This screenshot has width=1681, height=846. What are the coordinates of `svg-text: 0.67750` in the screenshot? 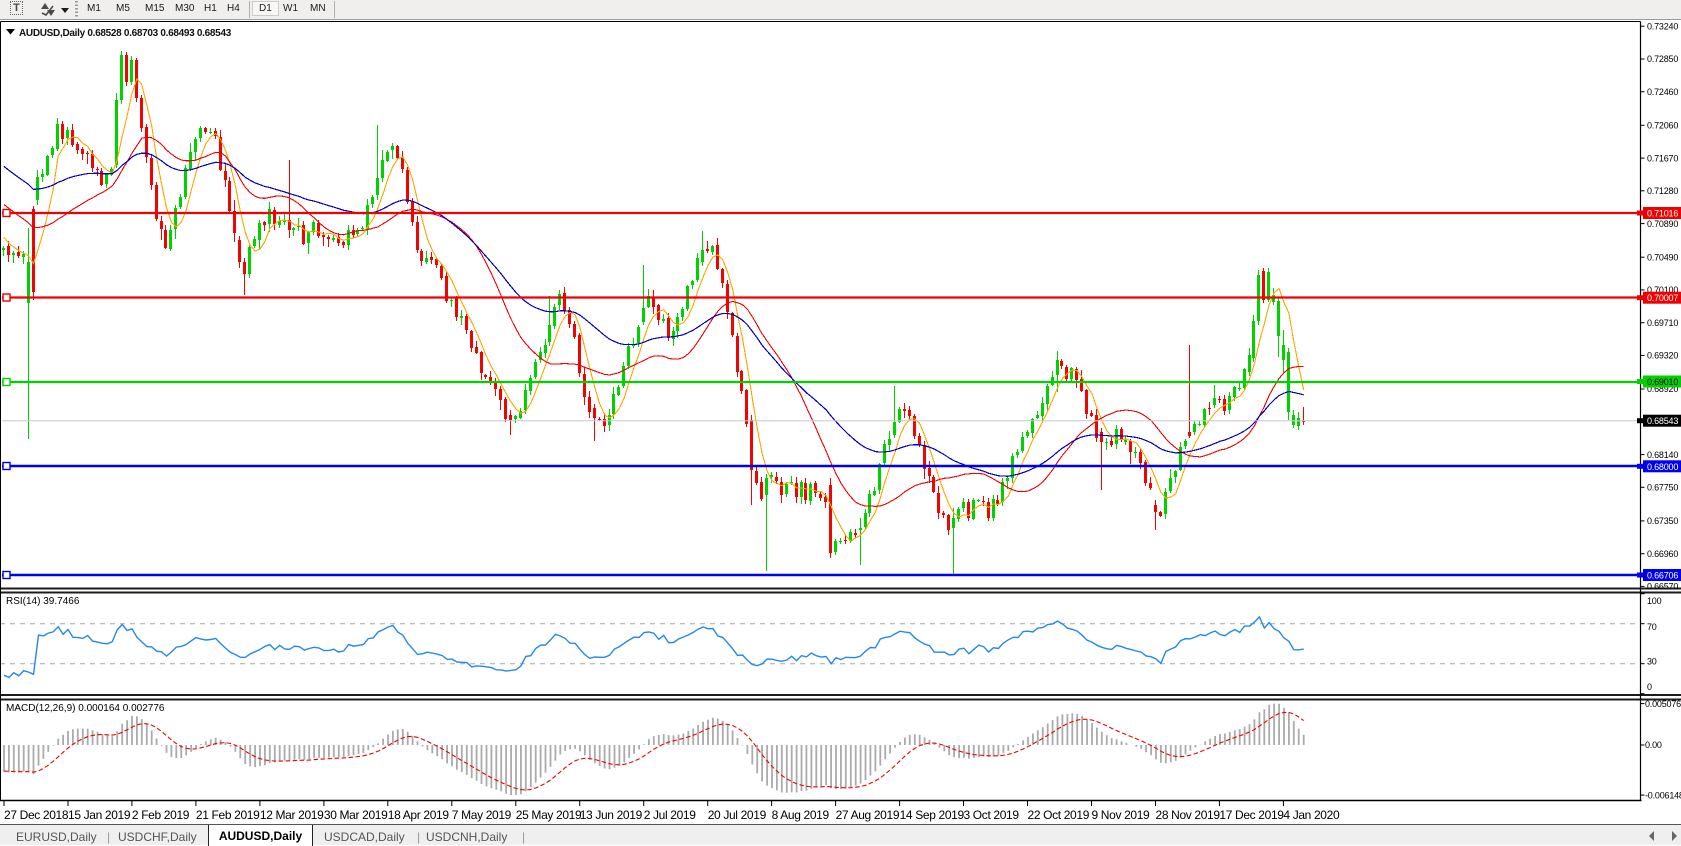 It's located at (1662, 488).